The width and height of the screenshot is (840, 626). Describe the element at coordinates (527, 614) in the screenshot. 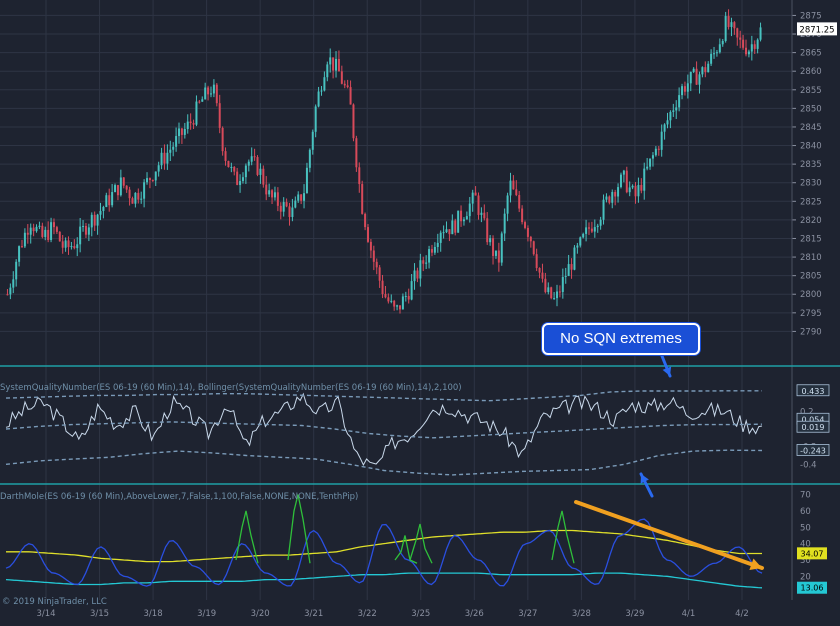

I see `x-tick-label: 3/27` at that location.